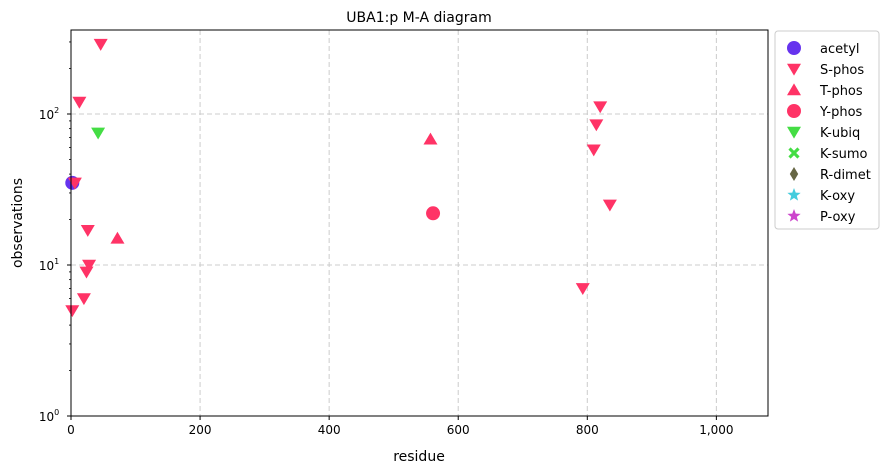 The height and width of the screenshot is (474, 889). I want to click on legend-label: R-dimet, so click(845, 175).